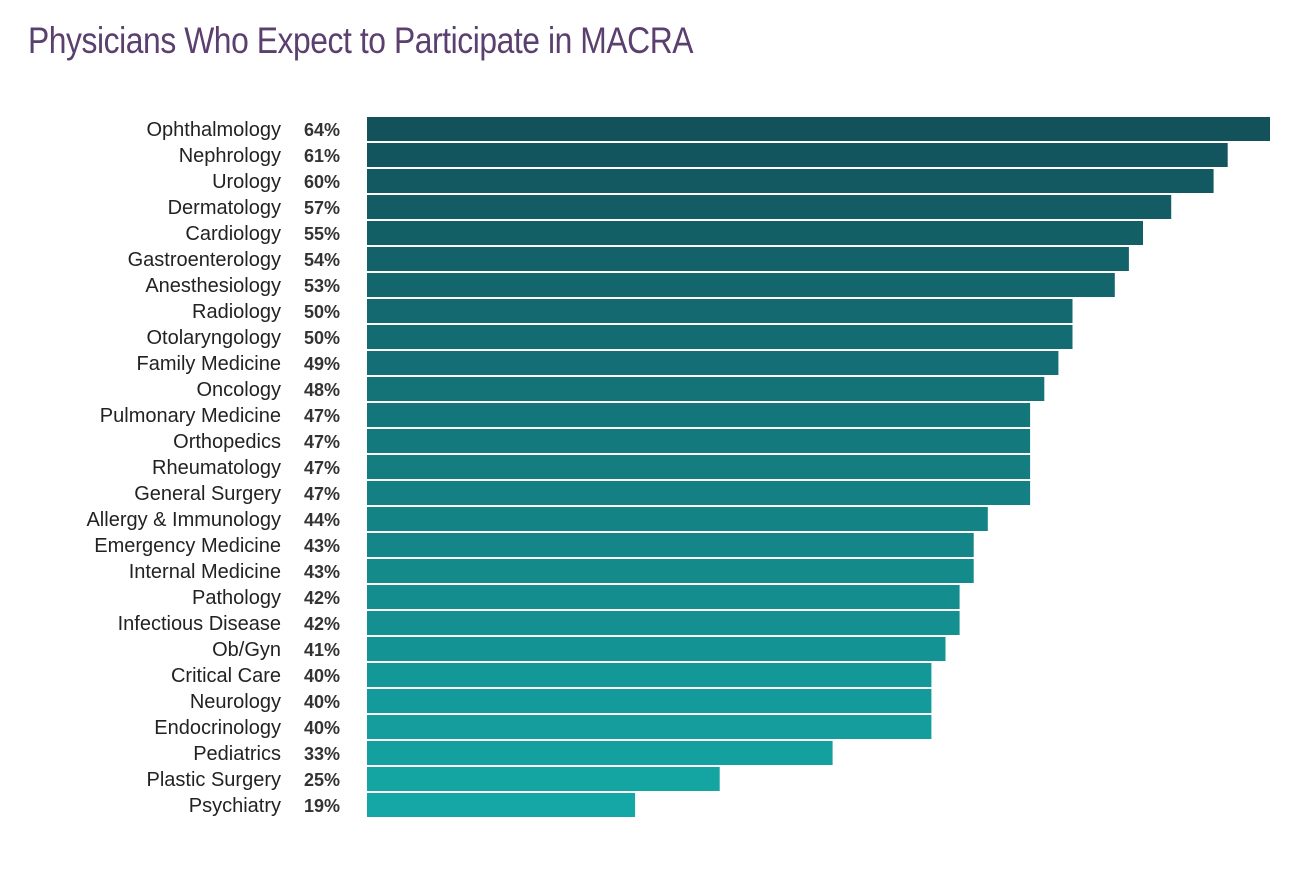  Describe the element at coordinates (322, 234) in the screenshot. I see `value-label-cardiology: 55%` at that location.